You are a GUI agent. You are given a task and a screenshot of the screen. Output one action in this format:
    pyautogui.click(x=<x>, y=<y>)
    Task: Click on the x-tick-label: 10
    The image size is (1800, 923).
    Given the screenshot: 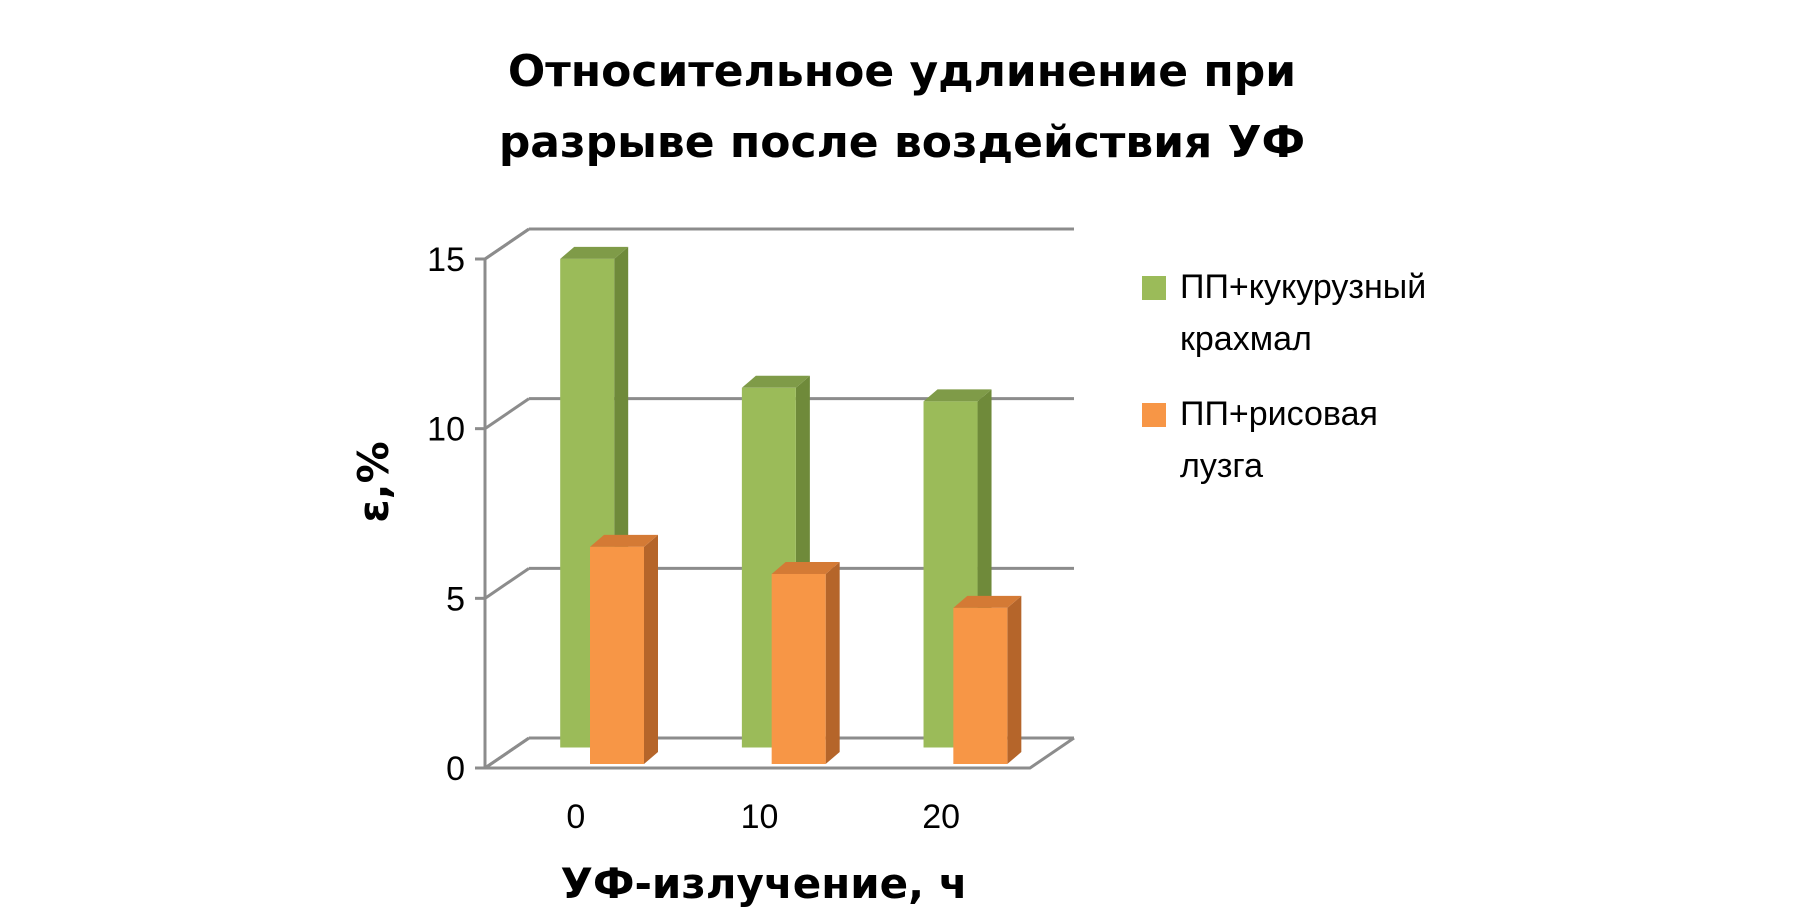 What is the action you would take?
    pyautogui.click(x=760, y=817)
    